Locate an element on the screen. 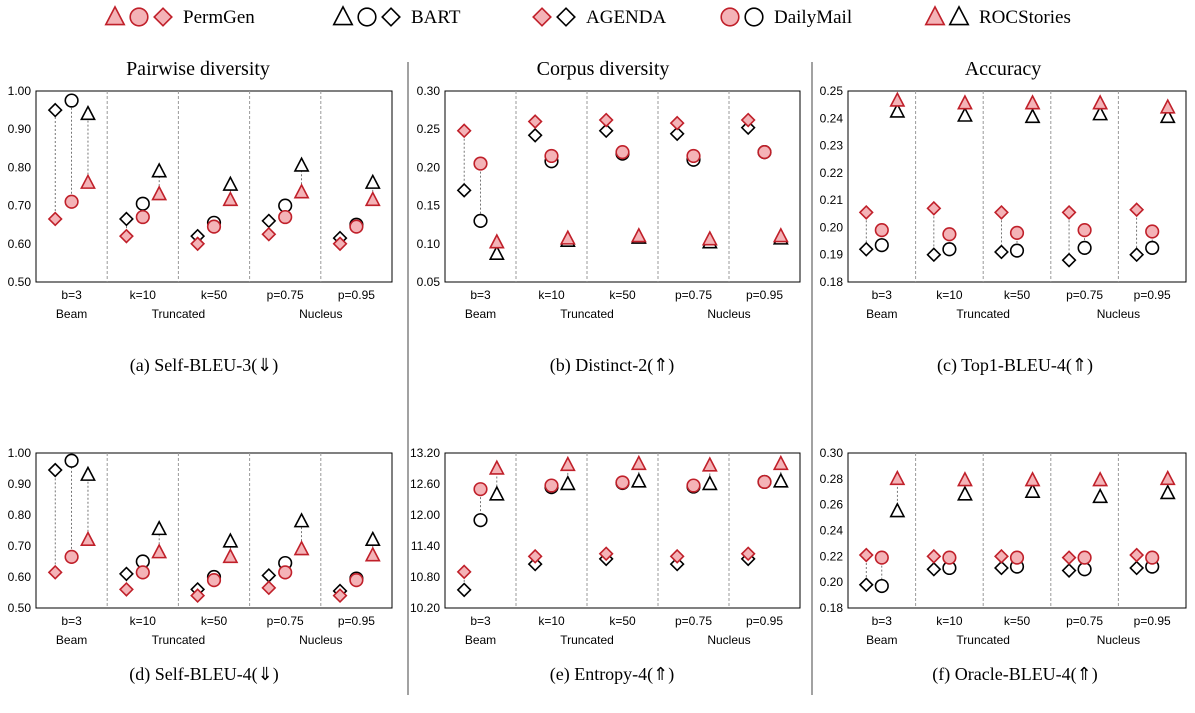 Image resolution: width=1195 pixels, height=713 pixels. y-tick-label: 11.40 is located at coordinates (425, 546).